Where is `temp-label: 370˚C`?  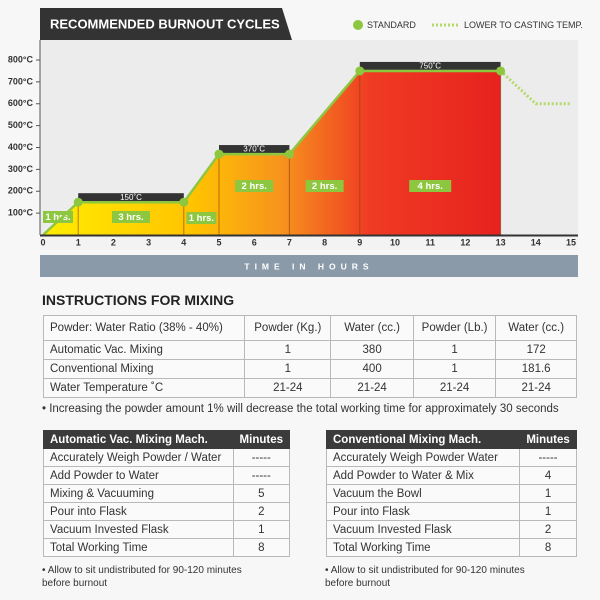 temp-label: 370˚C is located at coordinates (254, 149).